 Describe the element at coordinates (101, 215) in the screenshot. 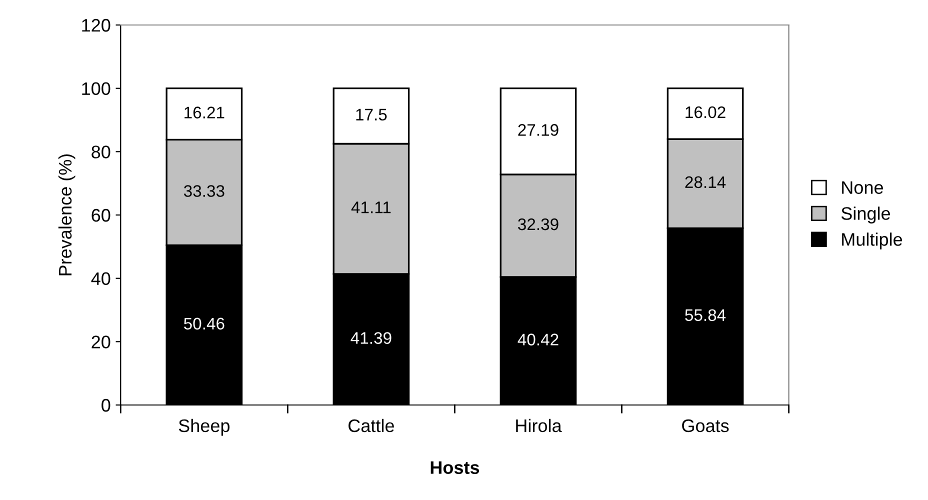

I see `y-tick-label: 60` at that location.